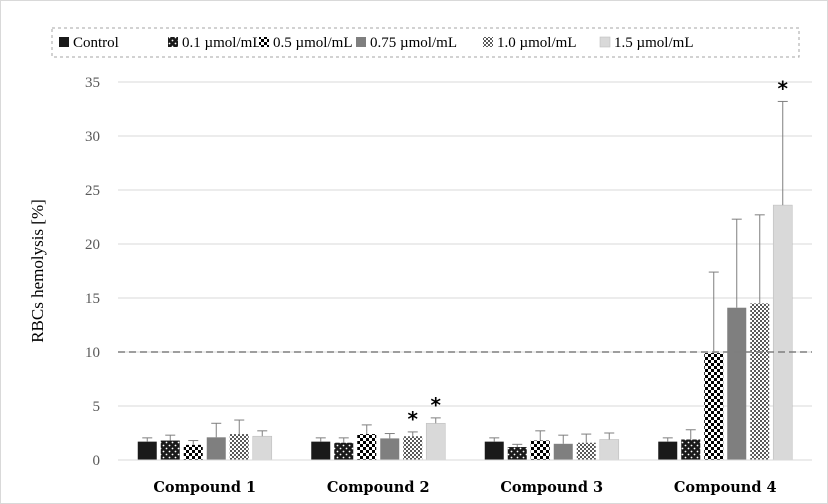 This screenshot has width=828, height=504. I want to click on y-tick-label: 5, so click(97, 407).